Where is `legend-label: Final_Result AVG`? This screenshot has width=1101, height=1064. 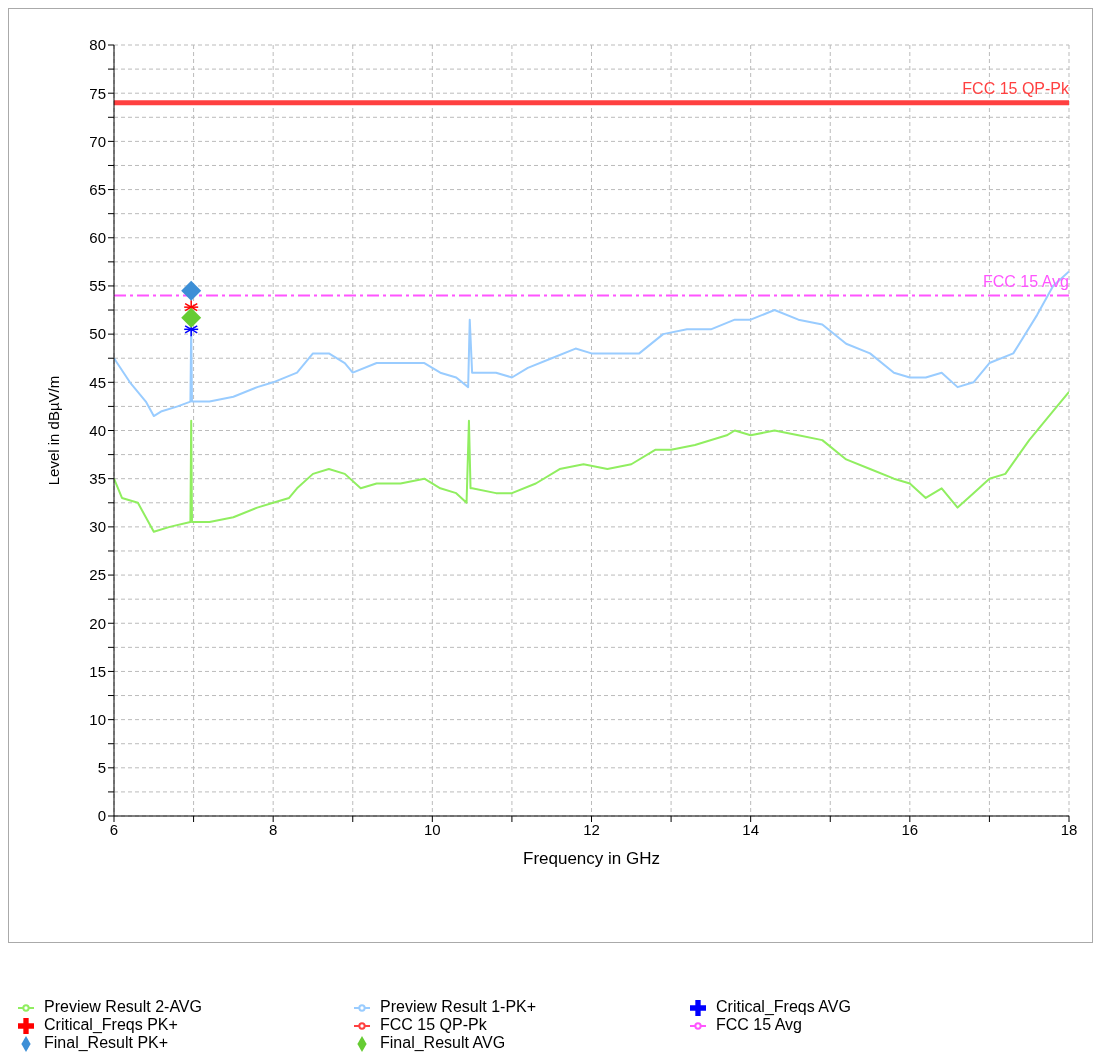 legend-label: Final_Result AVG is located at coordinates (443, 1043).